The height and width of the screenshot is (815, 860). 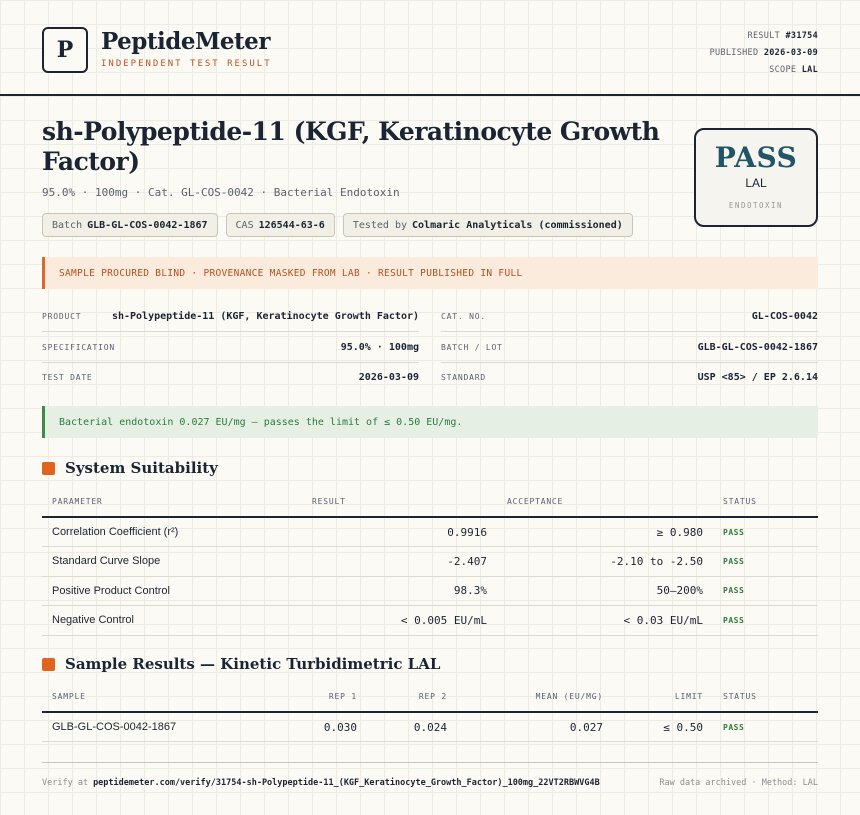 I want to click on cell-parameter: Standard Curve Slope, so click(x=172, y=561).